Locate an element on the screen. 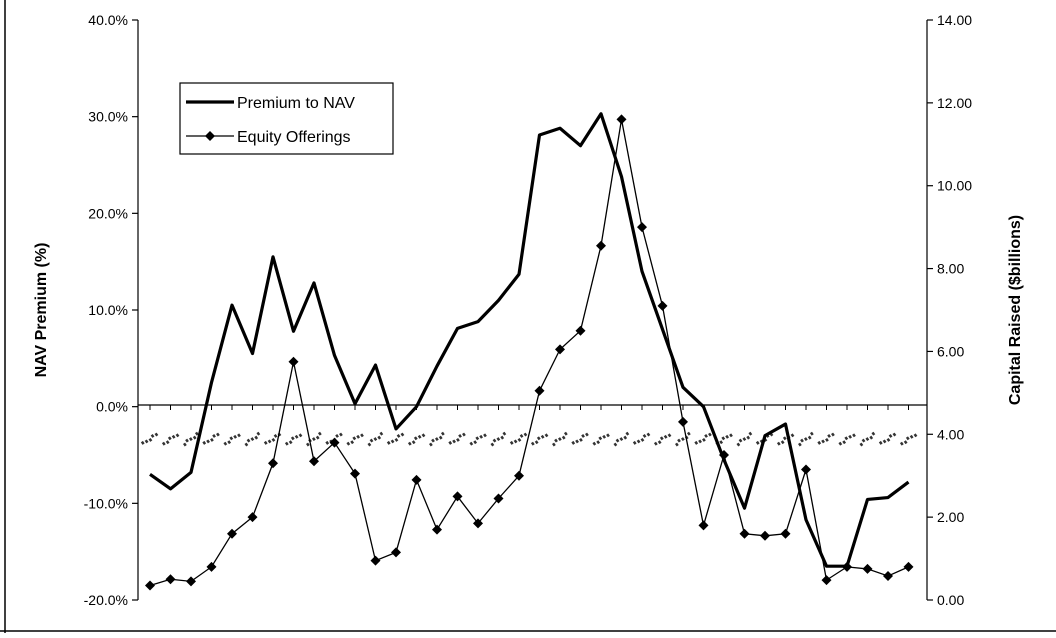 The width and height of the screenshot is (1056, 638). right-tick-label: 8.00 is located at coordinates (950, 269).